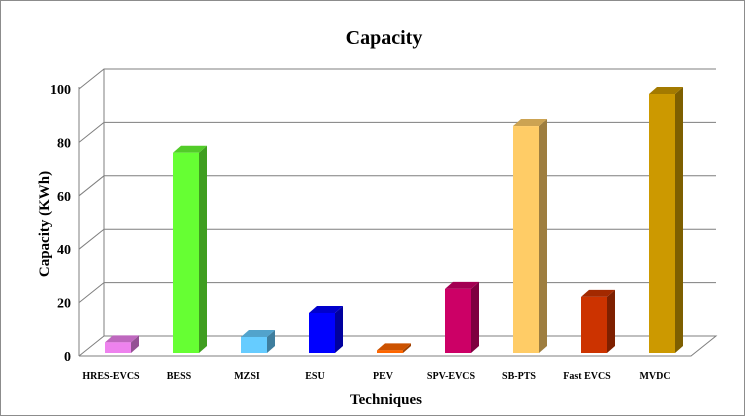  What do you see at coordinates (451, 376) in the screenshot?
I see `x-tick-label: SPV-EVCS` at bounding box center [451, 376].